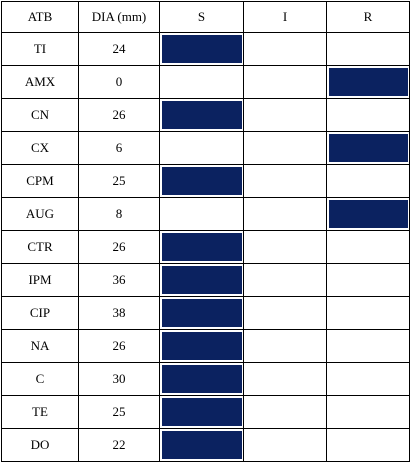  Describe the element at coordinates (40, 445) in the screenshot. I see `antibiotic-cell: DO` at that location.